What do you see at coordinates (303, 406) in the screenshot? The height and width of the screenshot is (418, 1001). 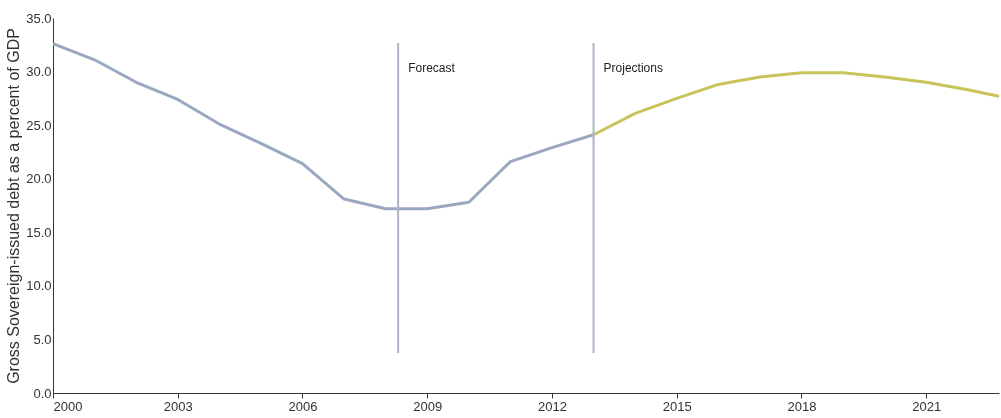 I see `x-tick-label: 2006` at bounding box center [303, 406].